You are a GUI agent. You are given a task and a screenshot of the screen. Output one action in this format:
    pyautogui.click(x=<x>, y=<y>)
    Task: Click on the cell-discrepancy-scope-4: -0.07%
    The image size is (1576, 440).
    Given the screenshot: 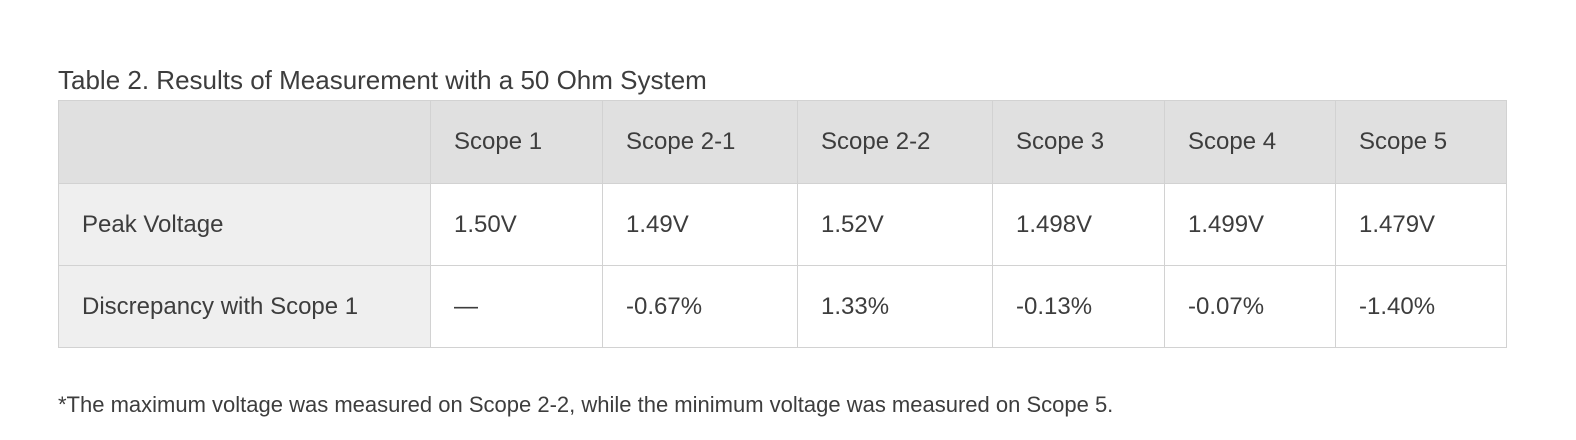 What is the action you would take?
    pyautogui.click(x=1250, y=306)
    